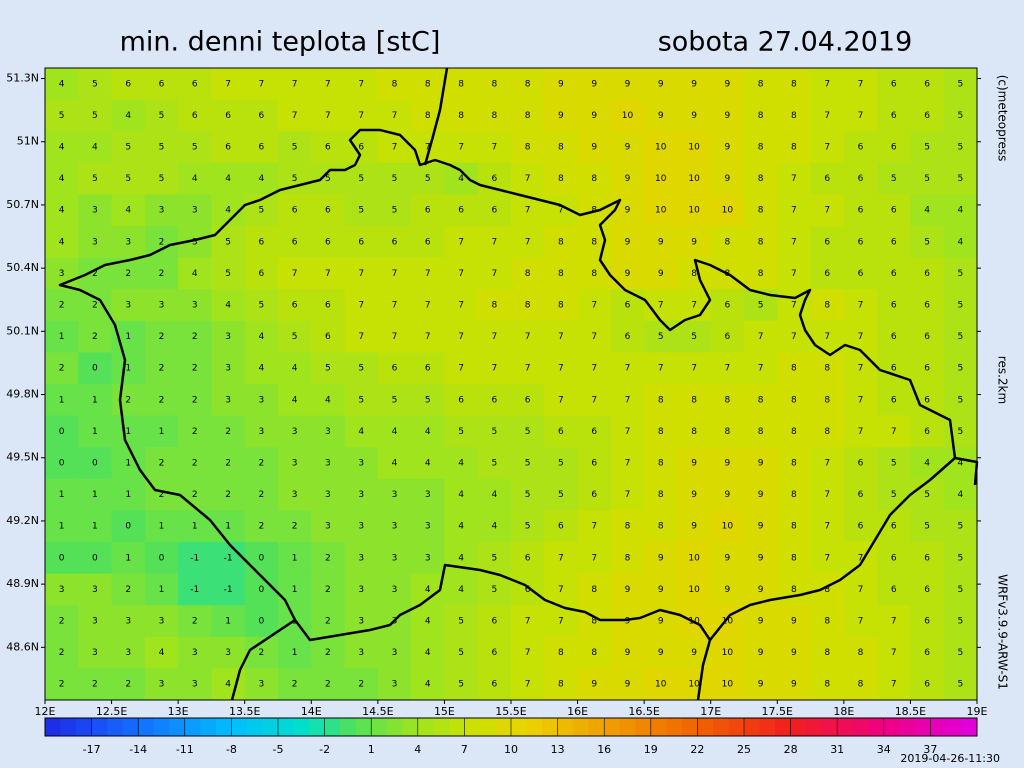 This screenshot has width=1024, height=768. Describe the element at coordinates (95, 558) in the screenshot. I see `grid-value: 0` at that location.